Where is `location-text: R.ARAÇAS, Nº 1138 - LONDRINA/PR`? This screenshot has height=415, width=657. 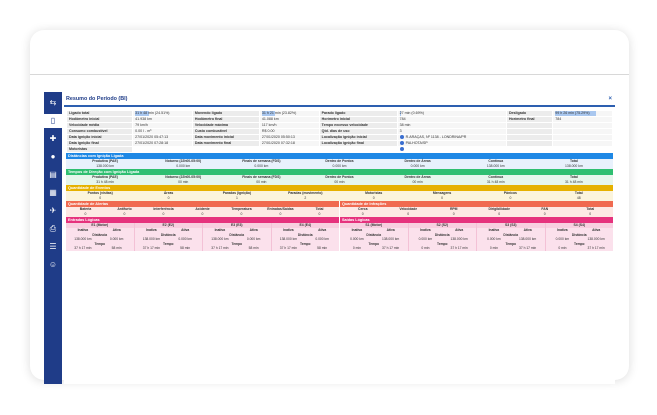 location-text: R.ARAÇAS, Nº 1138 - LONDRINA/PR is located at coordinates (436, 137).